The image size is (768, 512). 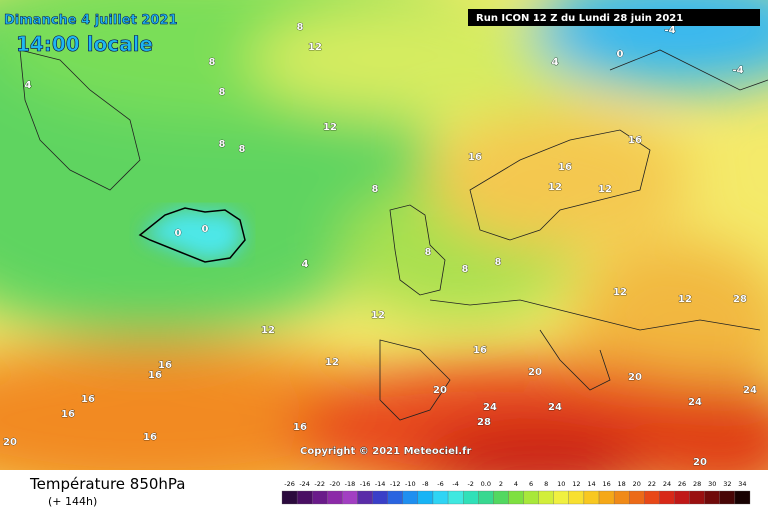 I want to click on colorbar-label: 28, so click(x=697, y=484).